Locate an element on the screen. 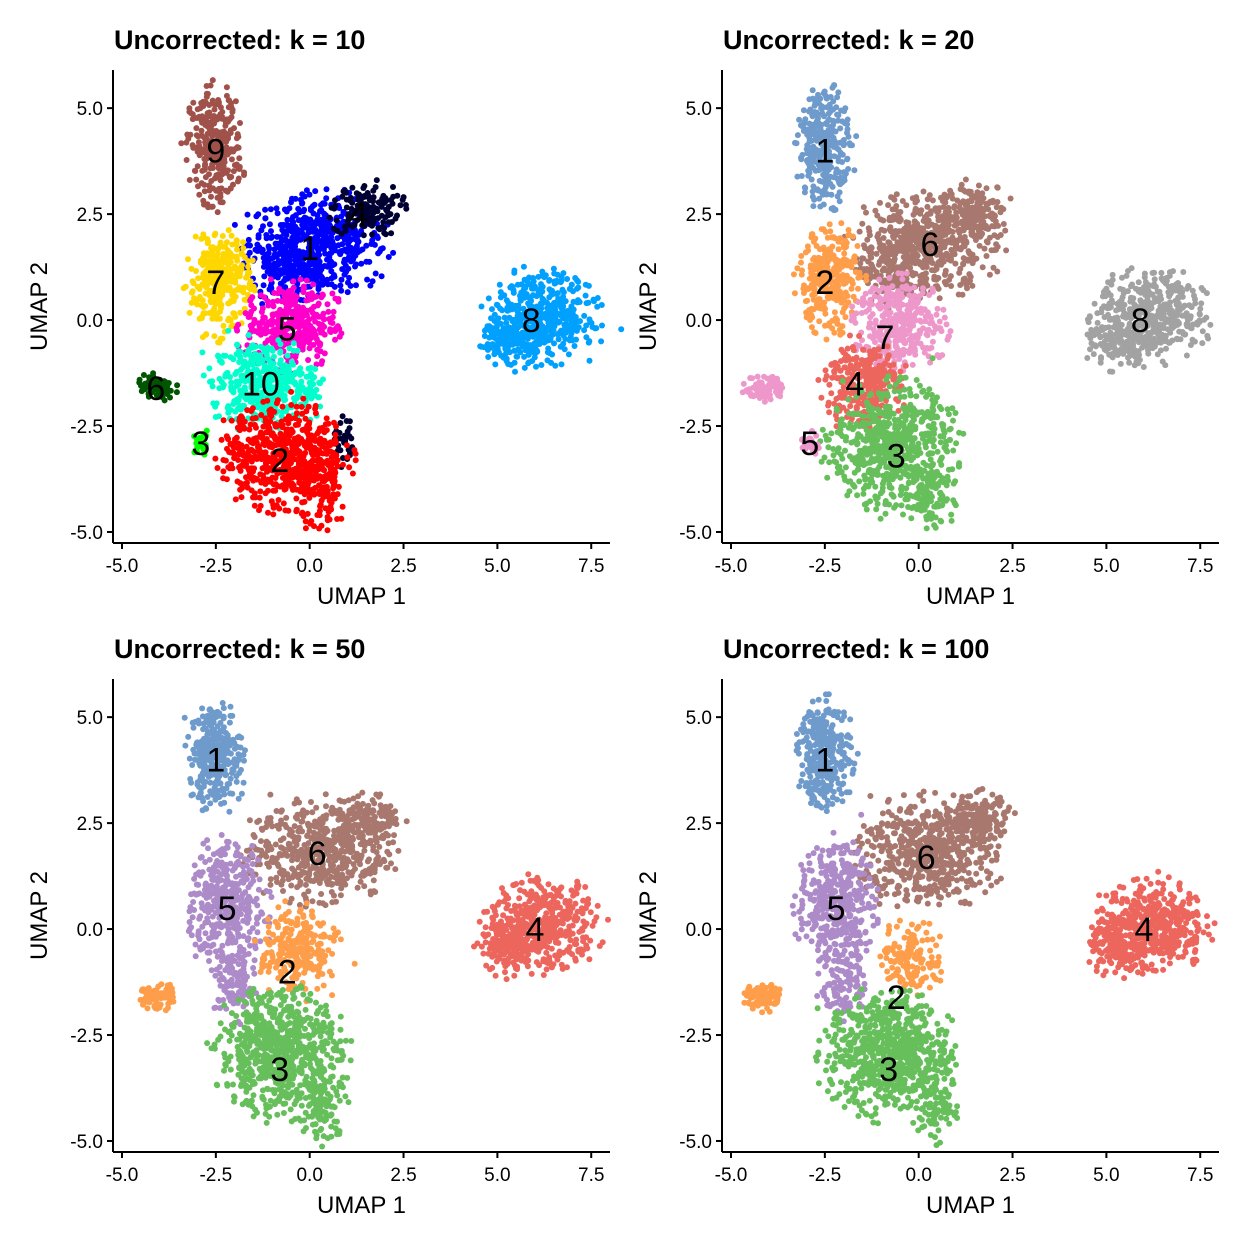 The width and height of the screenshot is (1248, 1248). y-tick-label: 5.0 is located at coordinates (90, 109).